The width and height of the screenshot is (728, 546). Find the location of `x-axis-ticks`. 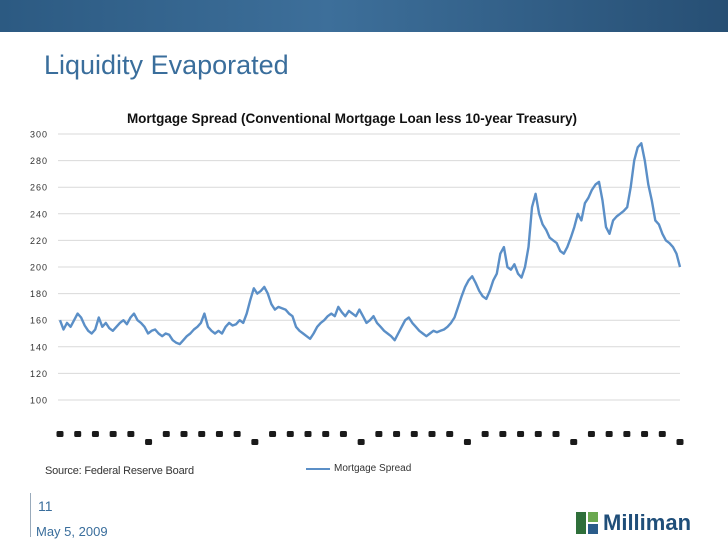

x-axis-ticks is located at coordinates (370, 438).